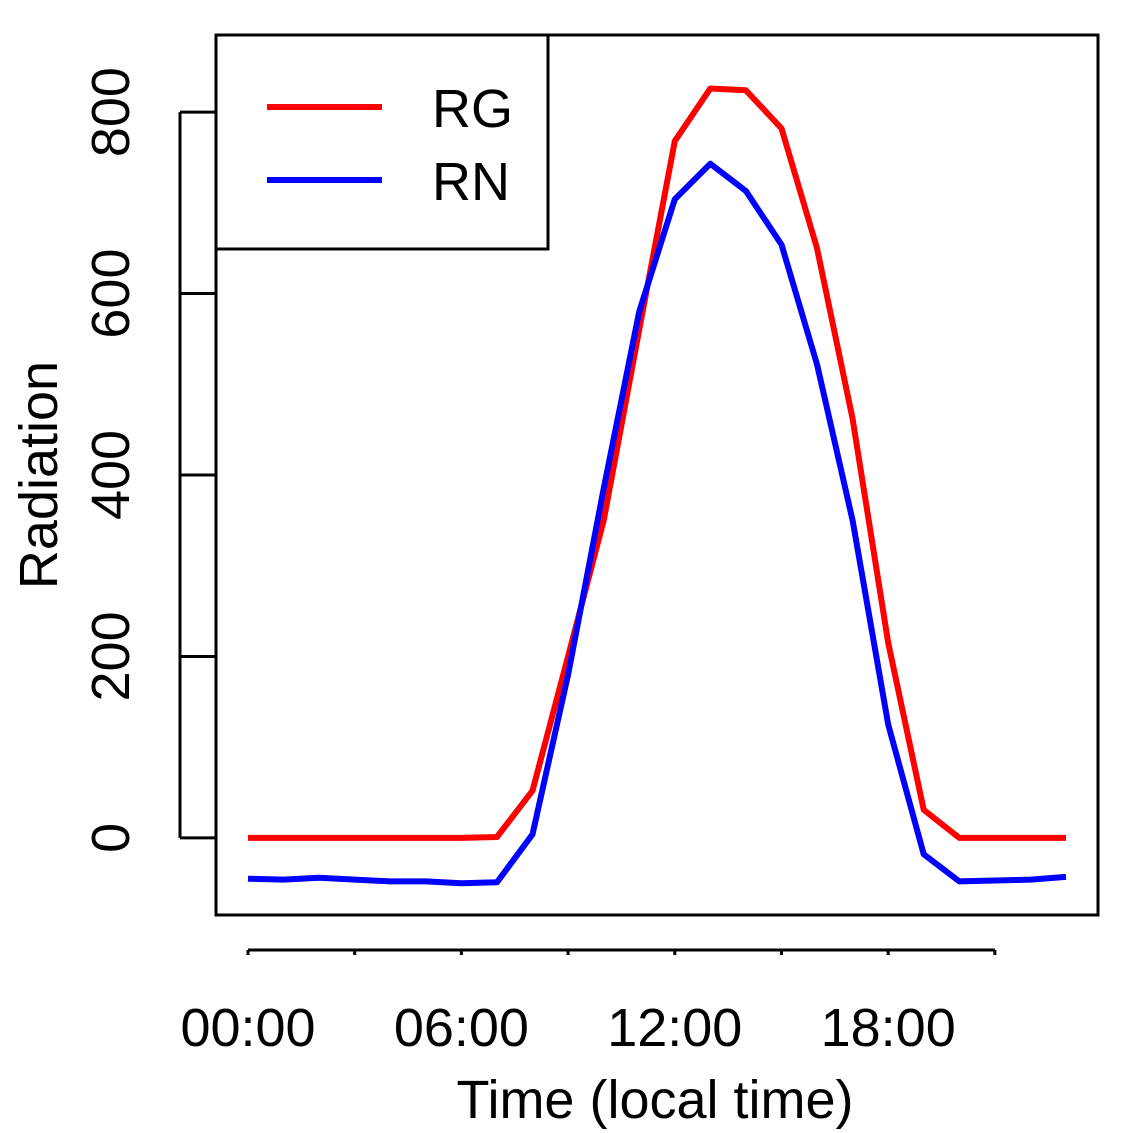  Describe the element at coordinates (111, 838) in the screenshot. I see `y-tick-label: 0` at that location.